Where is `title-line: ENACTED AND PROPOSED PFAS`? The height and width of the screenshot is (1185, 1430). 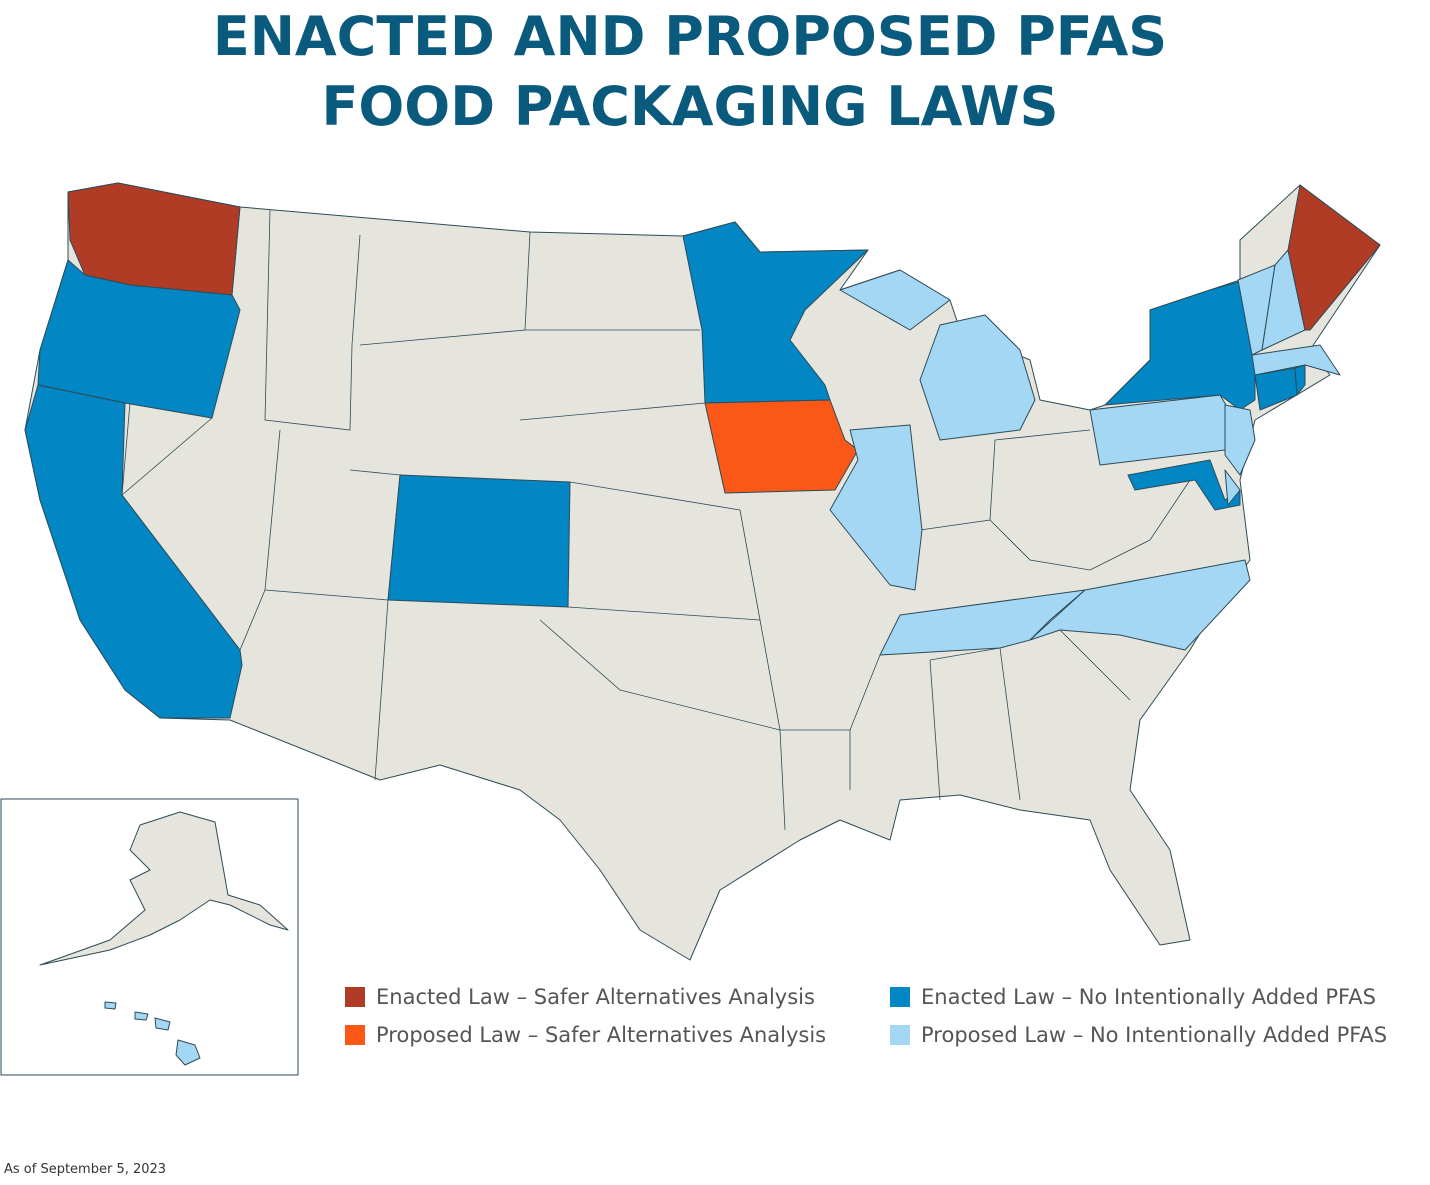
title-line: ENACTED AND PROPOSED PFAS is located at coordinates (690, 36).